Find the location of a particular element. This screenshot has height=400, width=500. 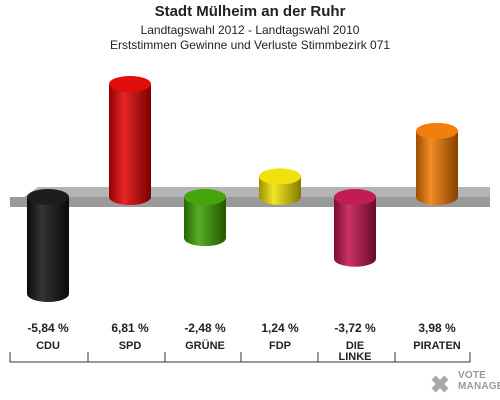

bar-spd-cap is located at coordinates (130, 83).